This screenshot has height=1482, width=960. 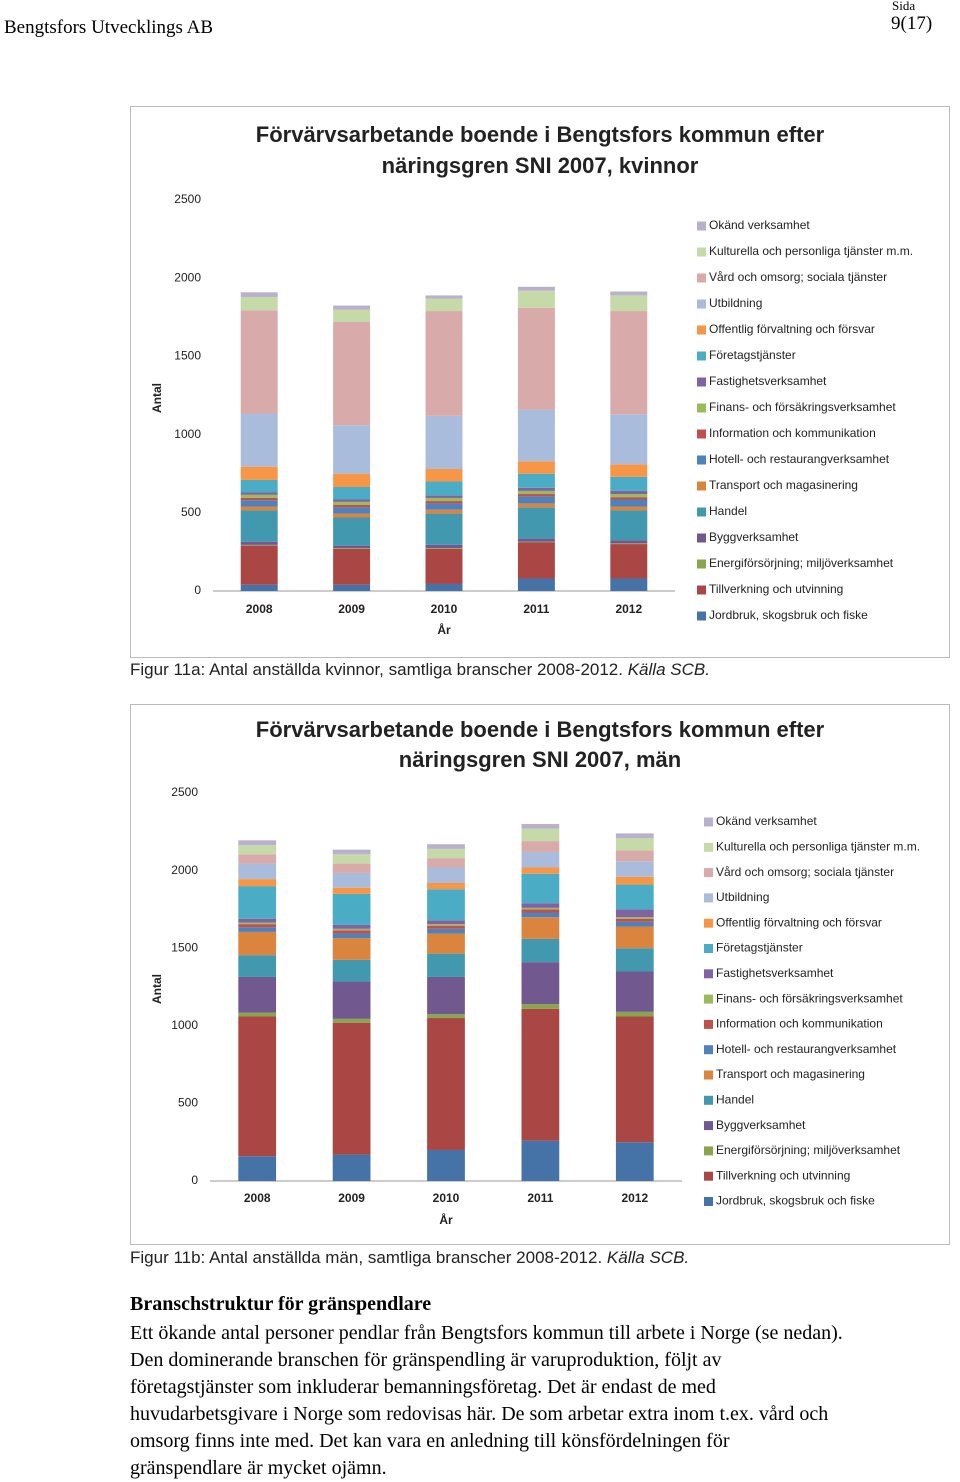 I want to click on company-name: Bengtsfors Utvecklings AB, so click(x=108, y=27).